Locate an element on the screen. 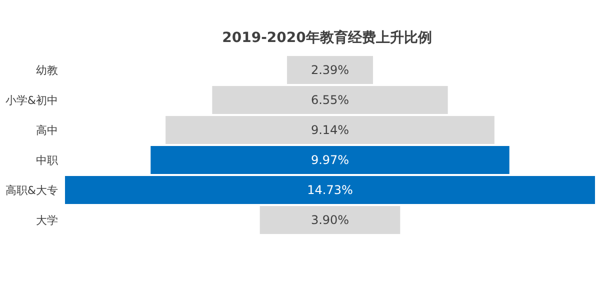  data-label: 9.14% is located at coordinates (330, 130).